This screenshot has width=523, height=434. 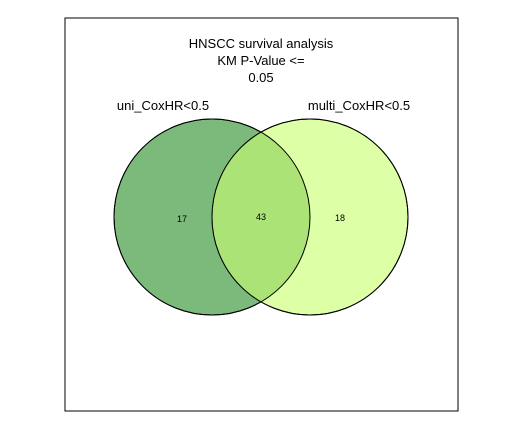 I want to click on set-label-right: multi_CoxHR<0.5, so click(x=359, y=105).